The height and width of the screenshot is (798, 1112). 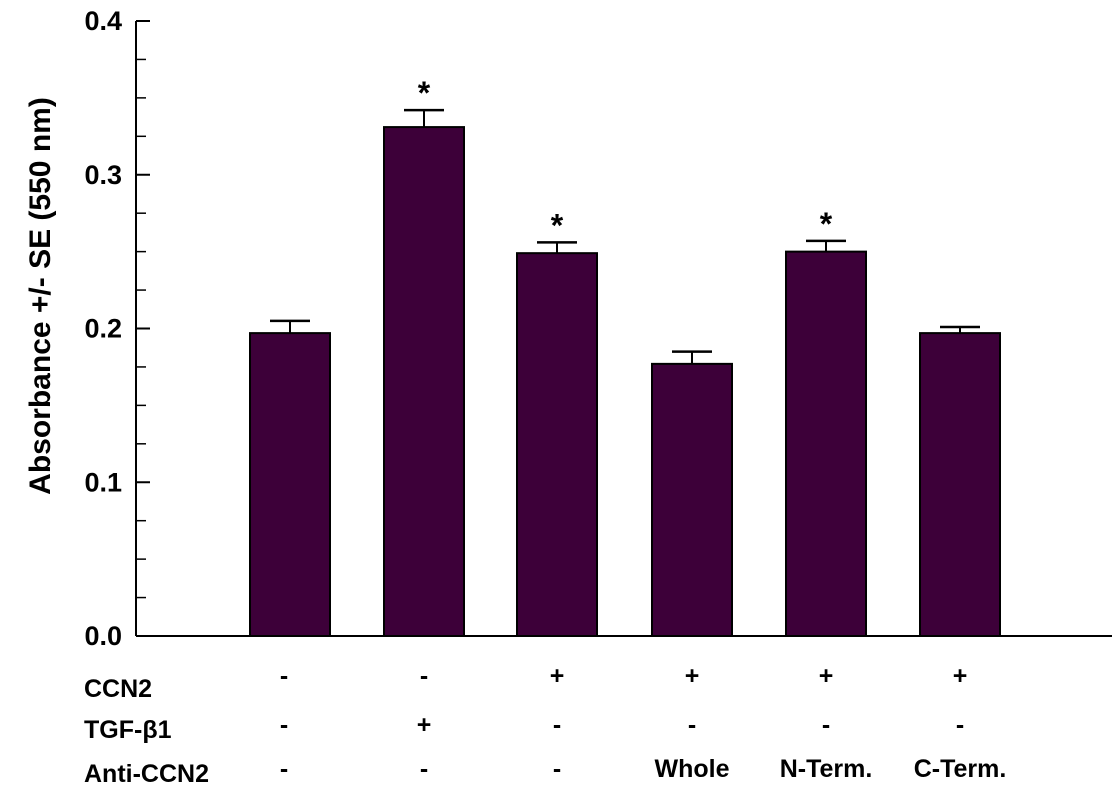 What do you see at coordinates (692, 769) in the screenshot?
I see `condition-cell: Whole` at bounding box center [692, 769].